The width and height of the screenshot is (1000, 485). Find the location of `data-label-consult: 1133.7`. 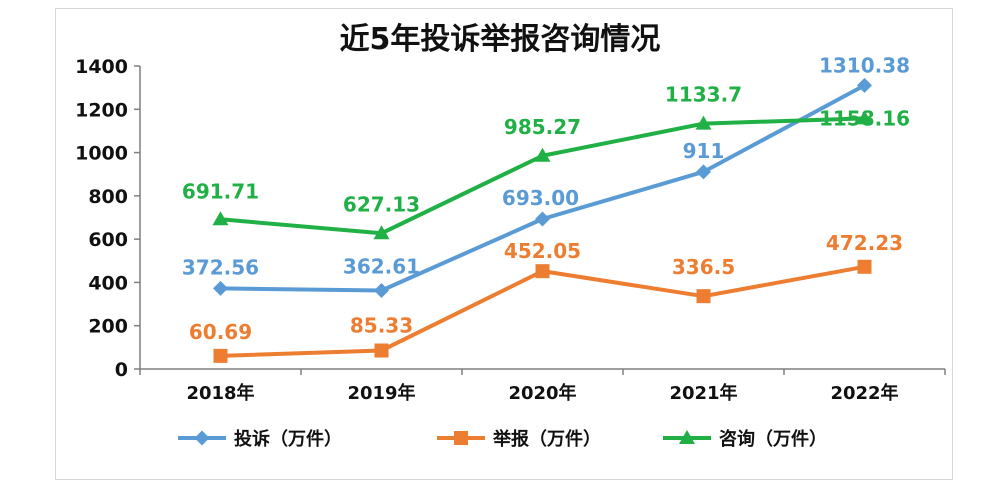

data-label-consult: 1133.7 is located at coordinates (703, 95).